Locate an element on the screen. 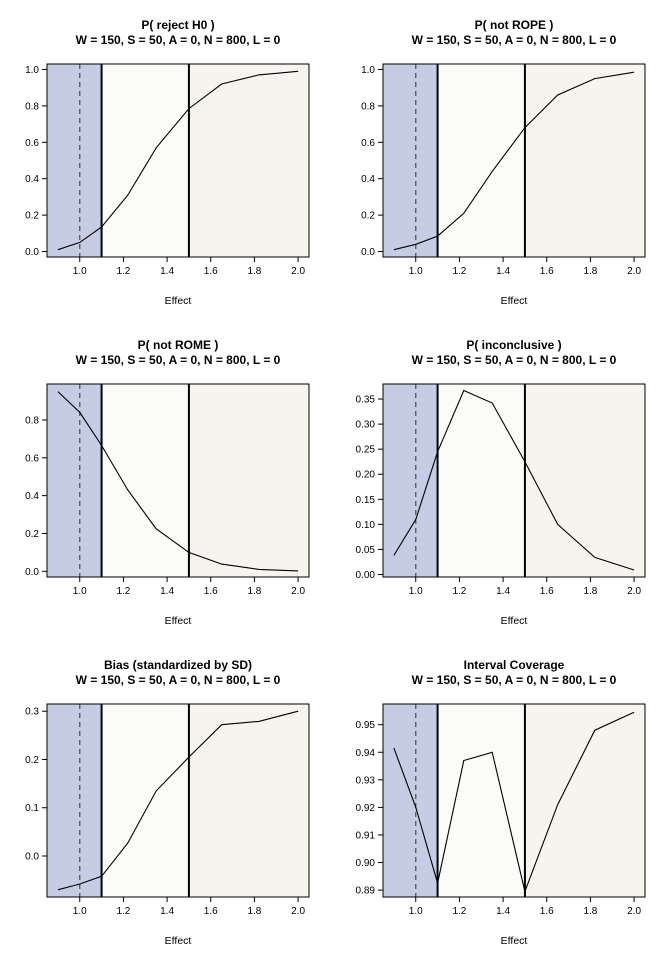 The height and width of the screenshot is (960, 672). y-axis: 0.89 0.90 0.91 0.92 0.93 0.94 0.95 is located at coordinates (369, 808).